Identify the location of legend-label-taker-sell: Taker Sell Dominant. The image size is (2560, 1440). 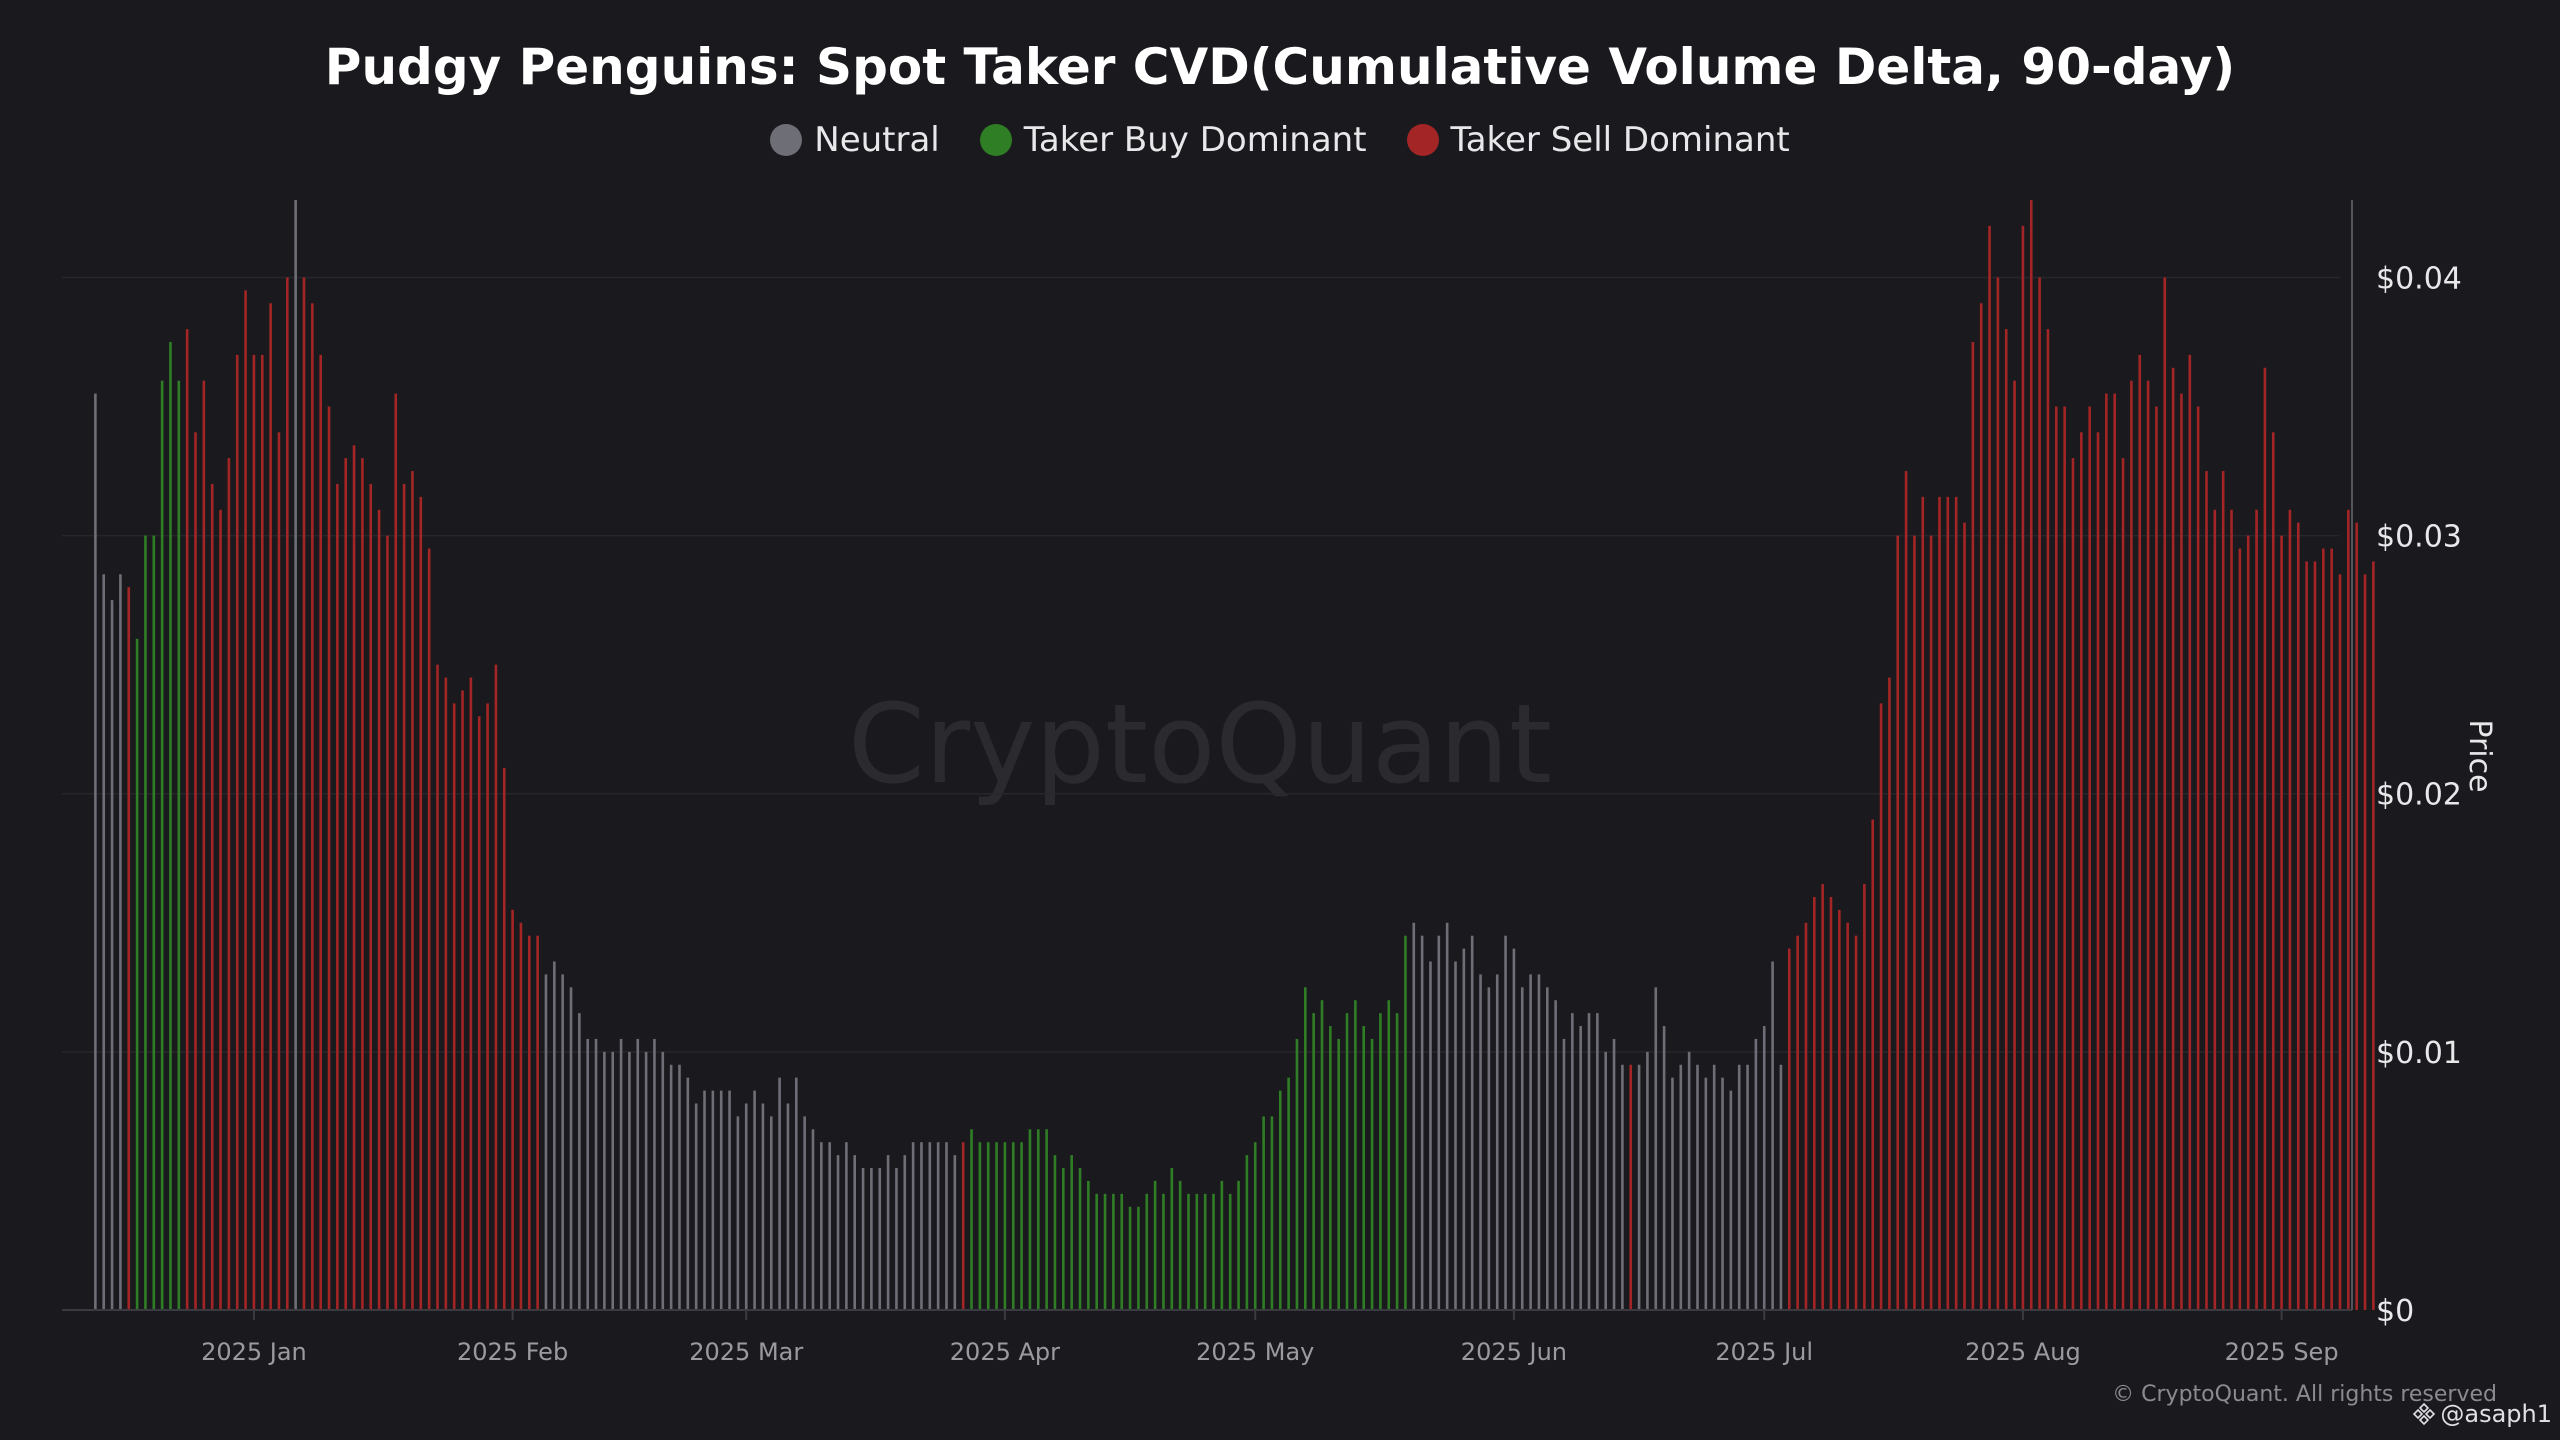
(1620, 140).